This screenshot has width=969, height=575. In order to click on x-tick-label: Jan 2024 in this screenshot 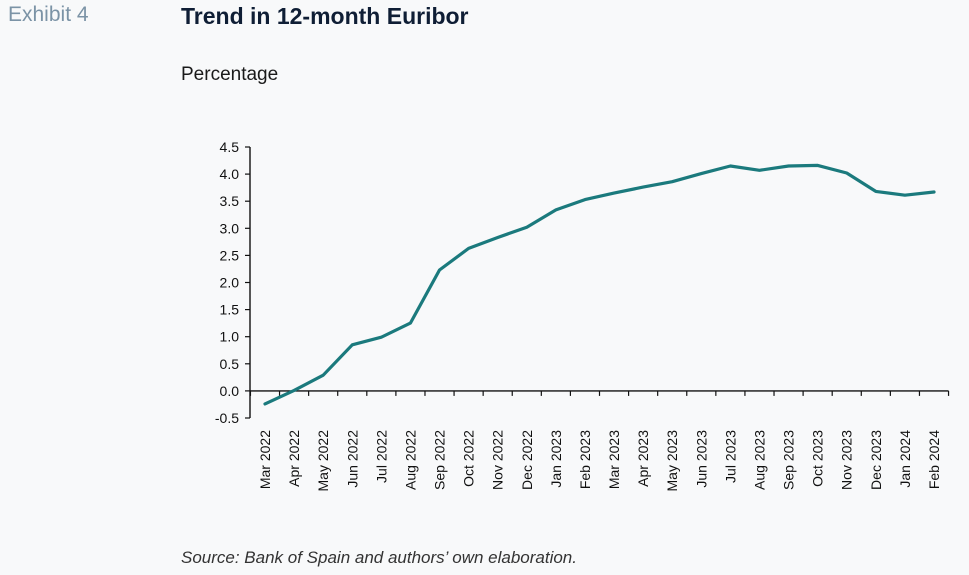, I will do `click(905, 459)`.